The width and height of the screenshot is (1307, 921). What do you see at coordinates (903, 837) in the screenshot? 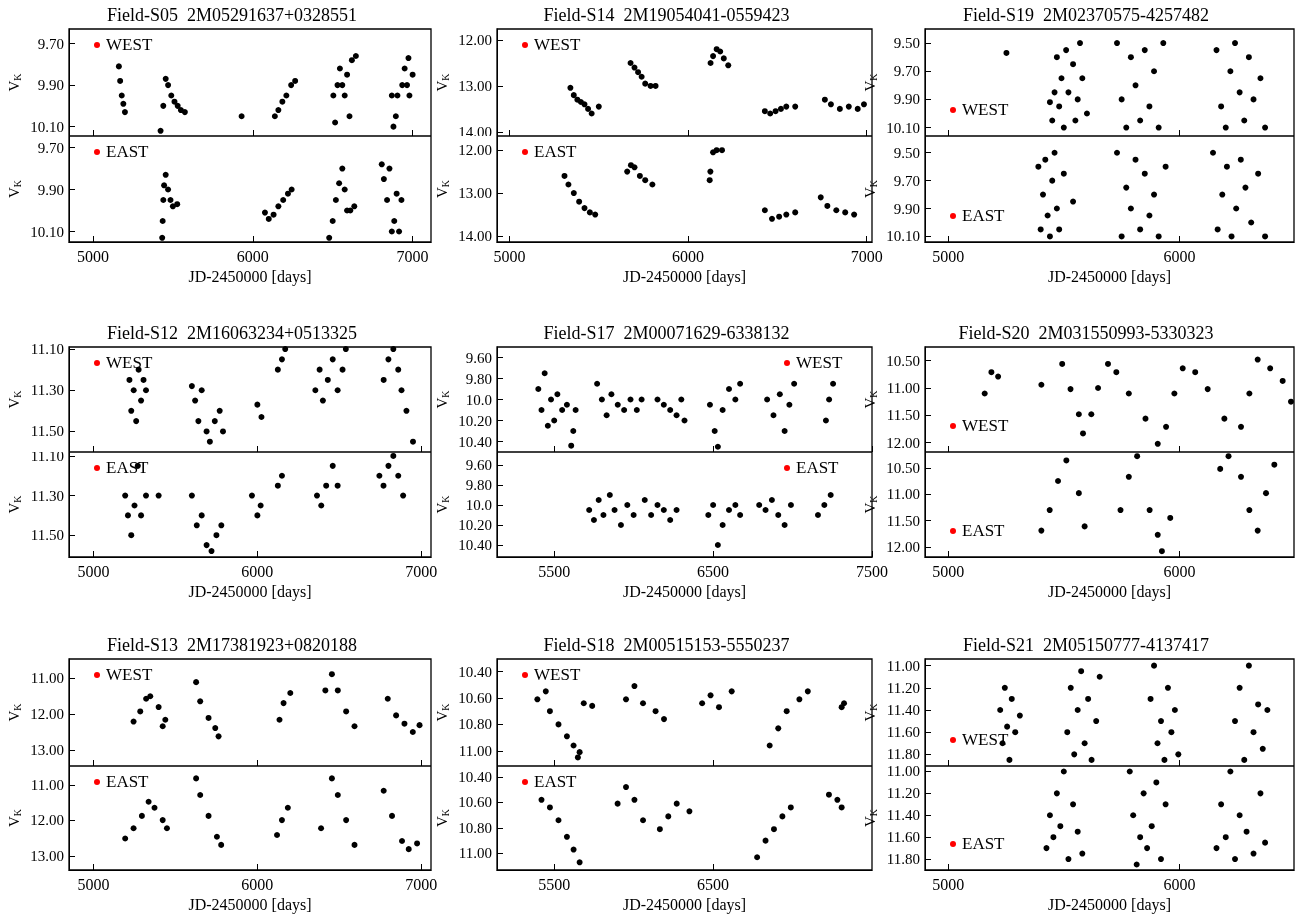
I see `y-tick-label: 11.60` at bounding box center [903, 837].